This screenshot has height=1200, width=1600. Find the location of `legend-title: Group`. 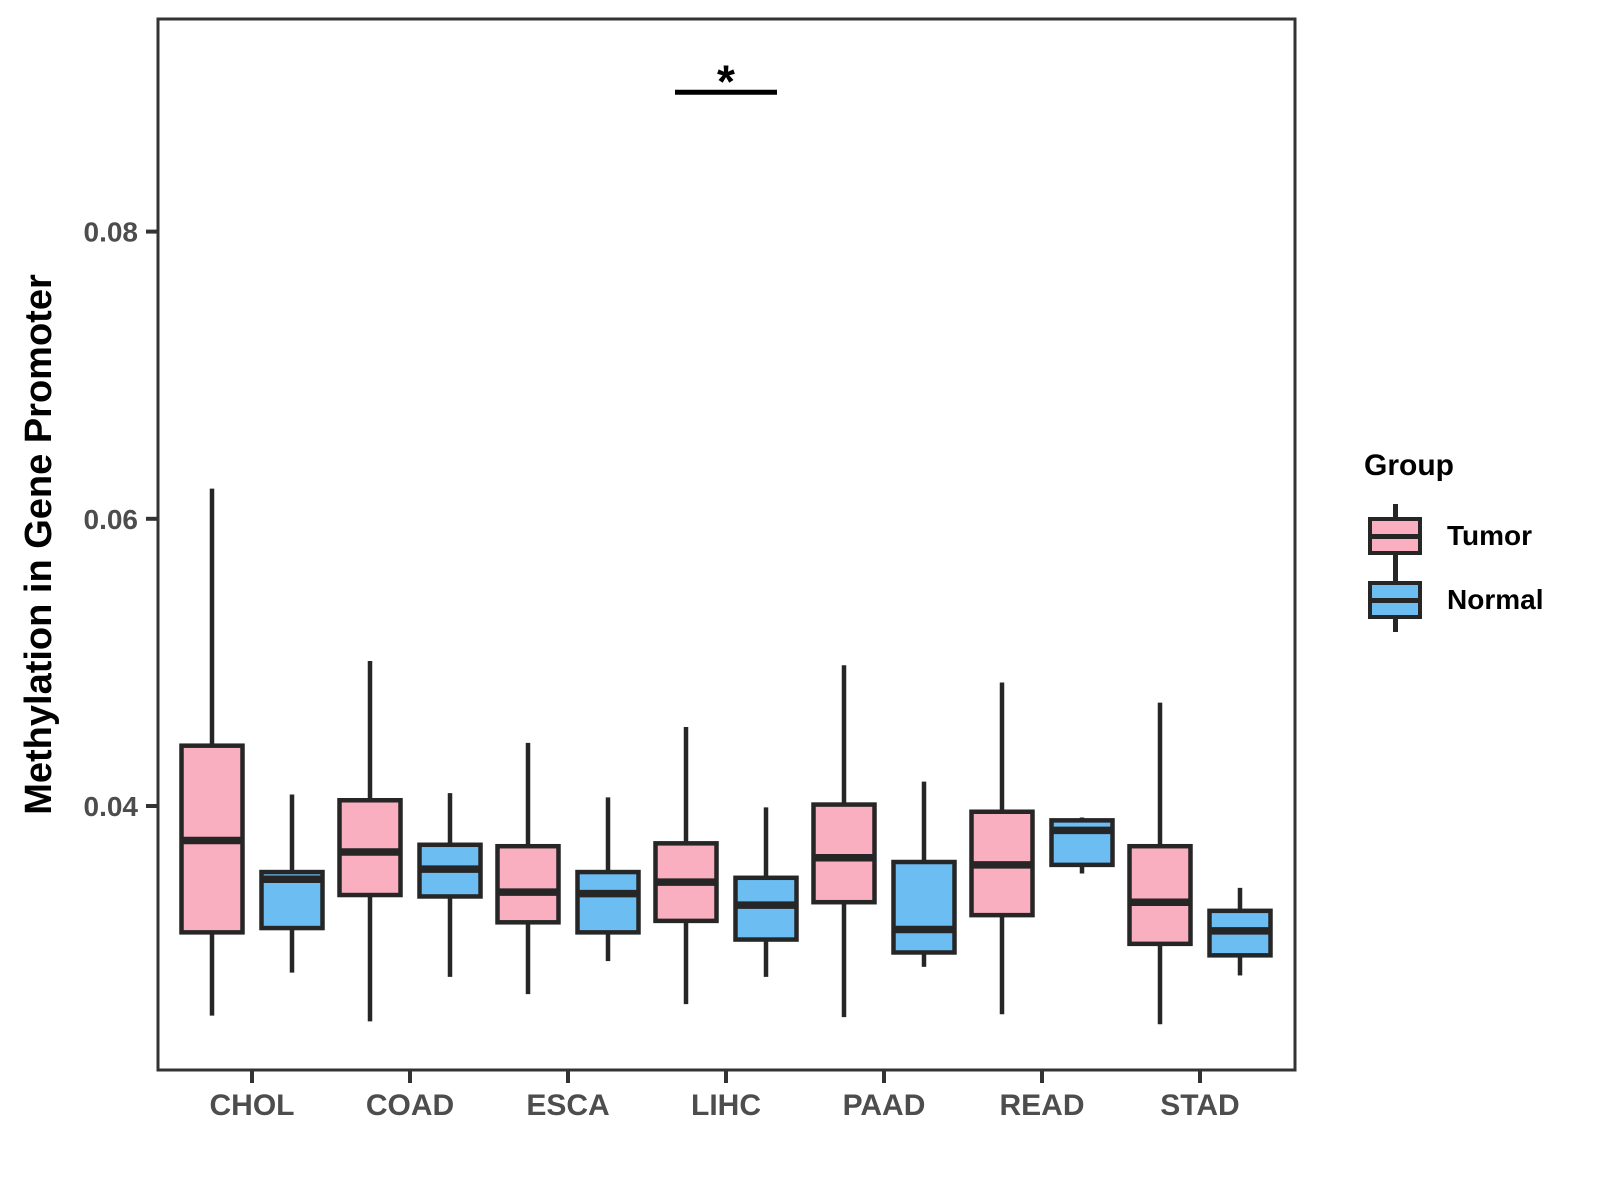

legend-title: Group is located at coordinates (1409, 465).